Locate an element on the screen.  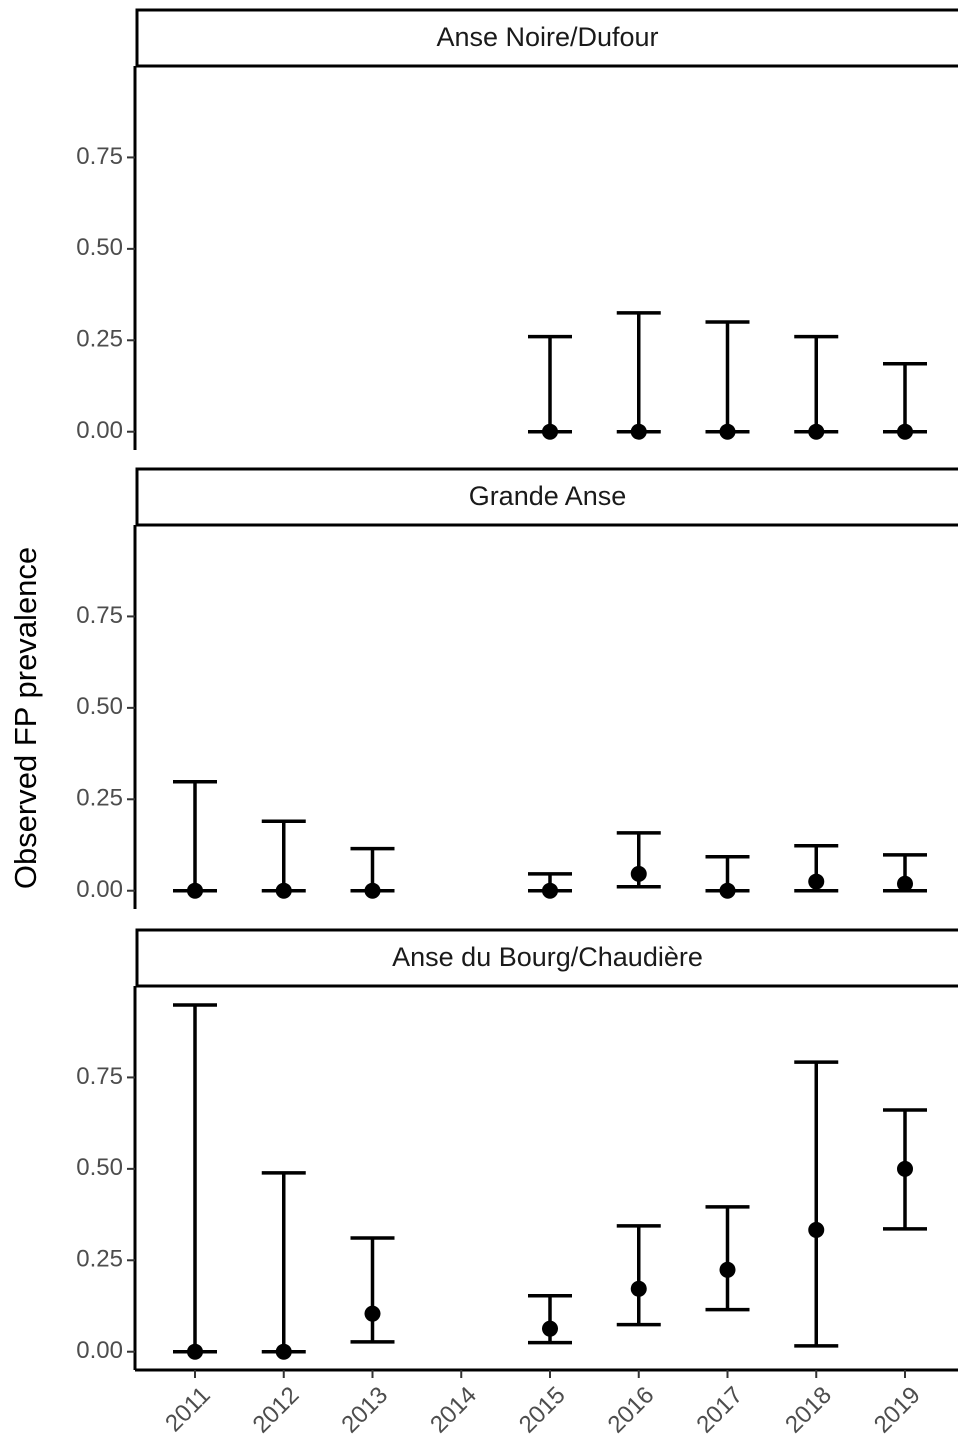
x-tick-label: 2016 is located at coordinates (631, 1410).